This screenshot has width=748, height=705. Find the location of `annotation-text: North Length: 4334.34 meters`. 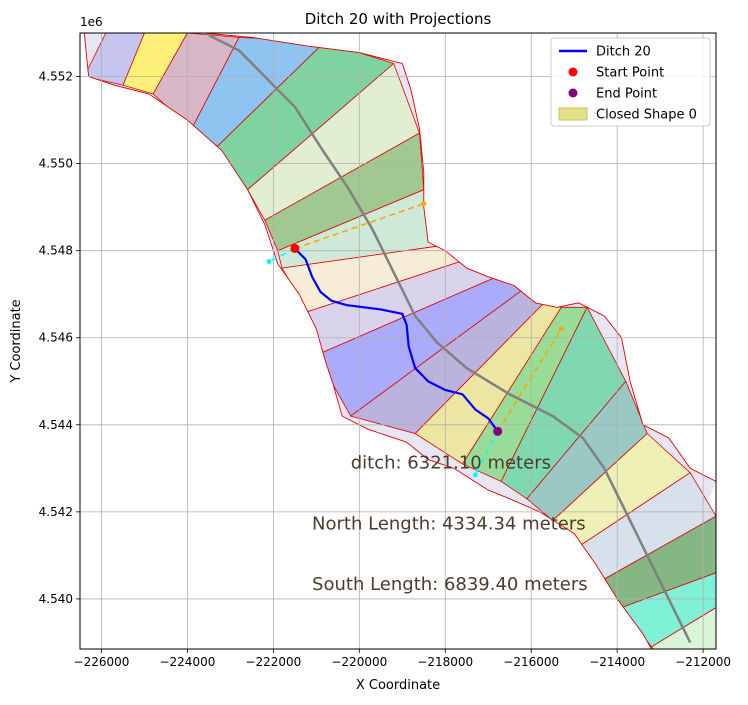

annotation-text: North Length: 4334.34 meters is located at coordinates (449, 523).